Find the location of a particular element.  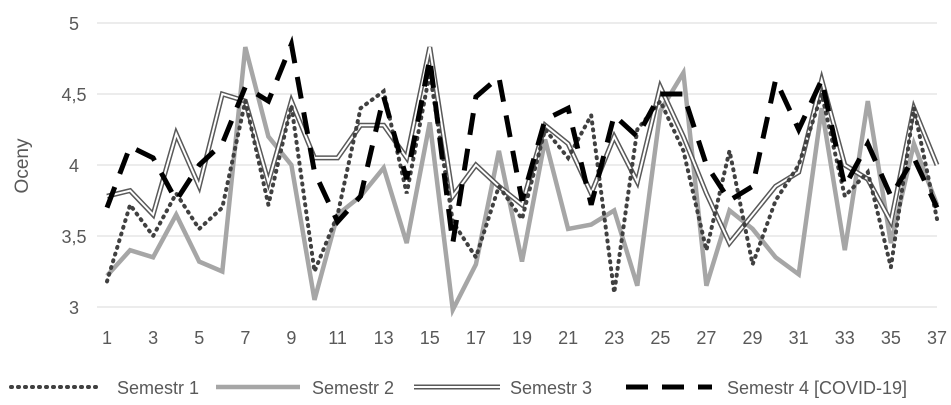

x-tick-label: 25 is located at coordinates (660, 338).